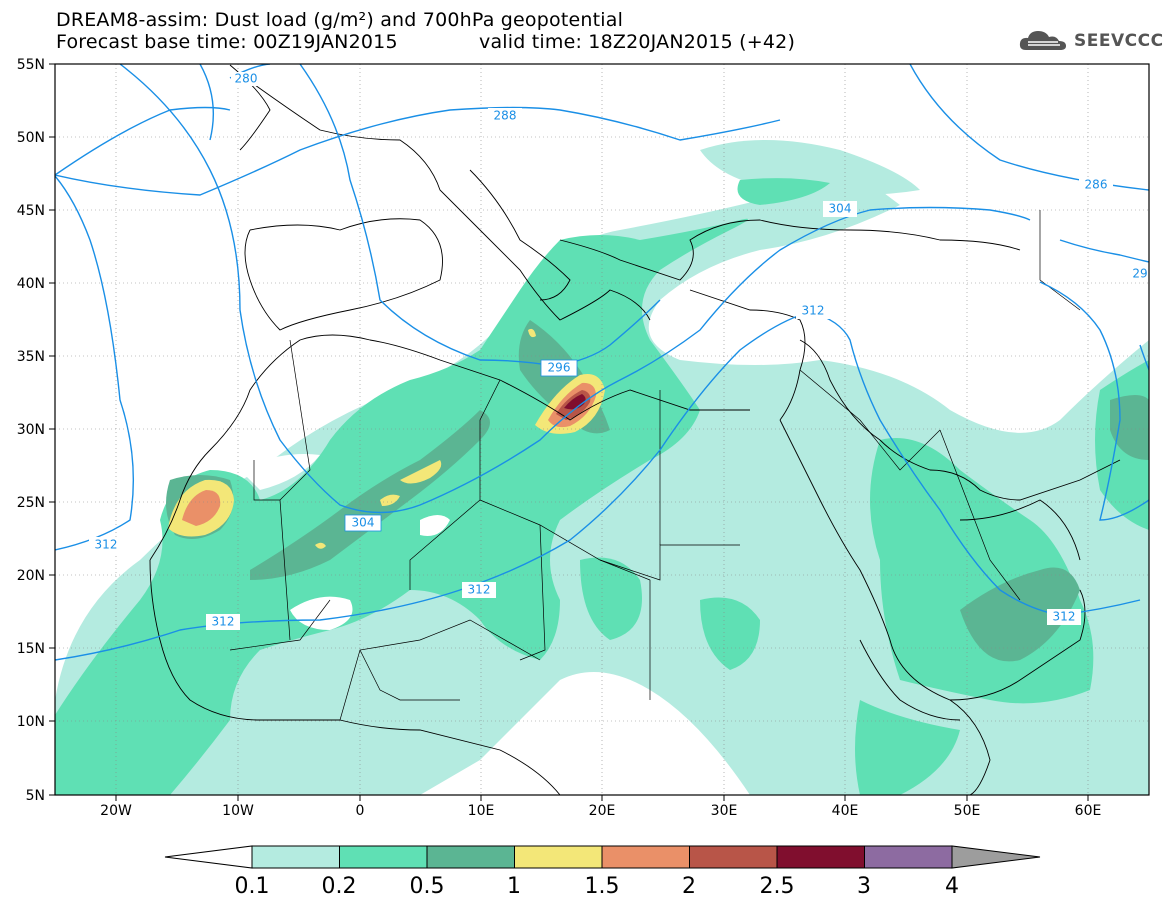  I want to click on colorbar-label: 4, so click(952, 886).